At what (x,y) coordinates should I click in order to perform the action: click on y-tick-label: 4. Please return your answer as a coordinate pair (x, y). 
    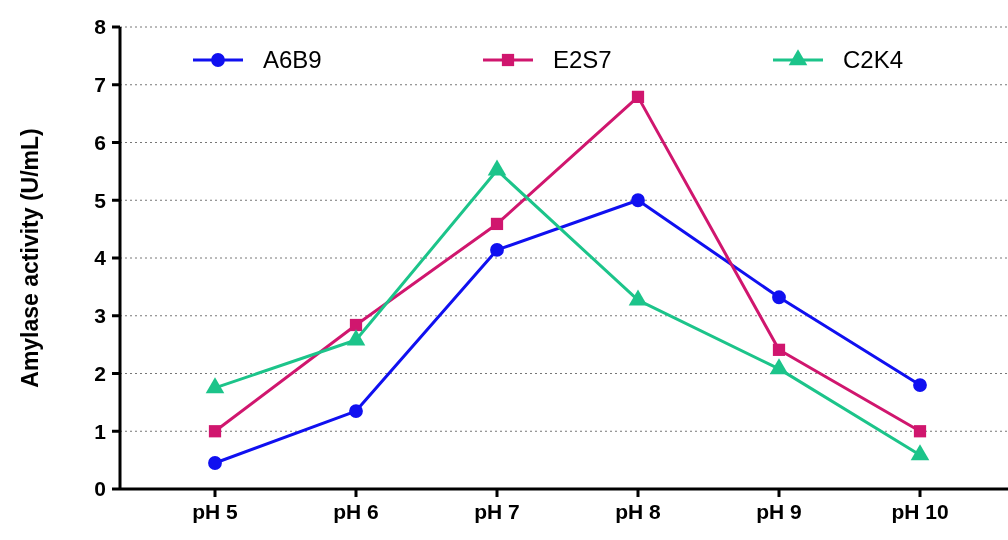
    Looking at the image, I should click on (100, 258).